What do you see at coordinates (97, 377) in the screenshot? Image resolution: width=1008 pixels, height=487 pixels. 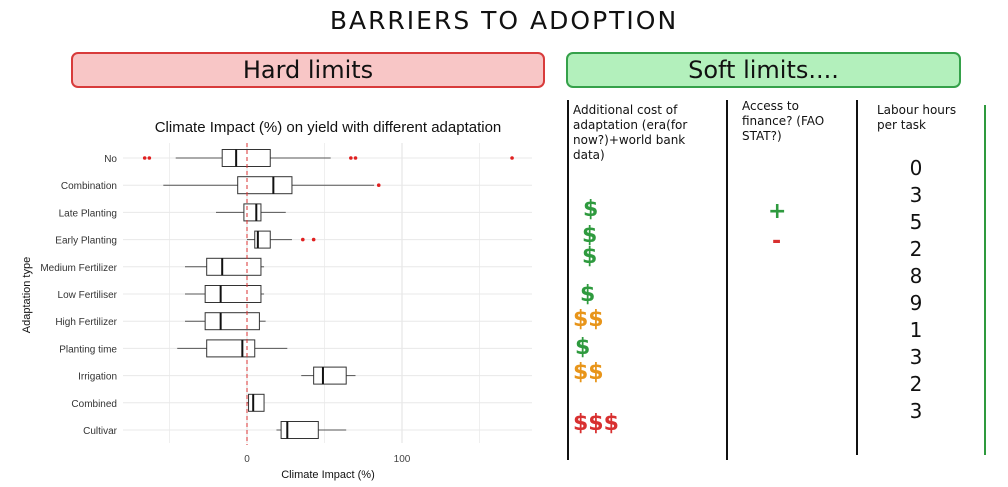 I see `category-label: Irrigation` at bounding box center [97, 377].